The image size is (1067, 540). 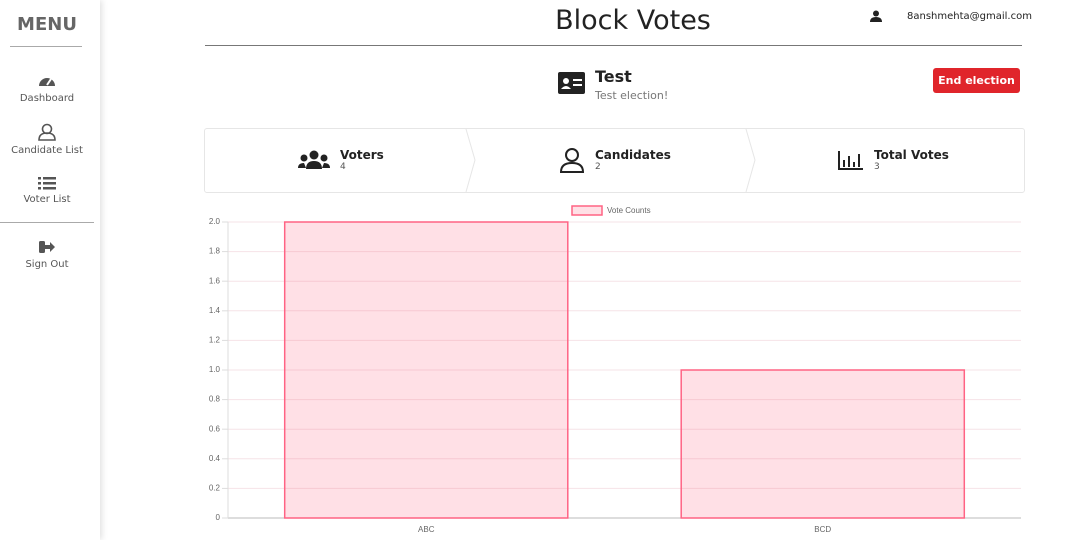 I want to click on election-name: Test, so click(x=613, y=76).